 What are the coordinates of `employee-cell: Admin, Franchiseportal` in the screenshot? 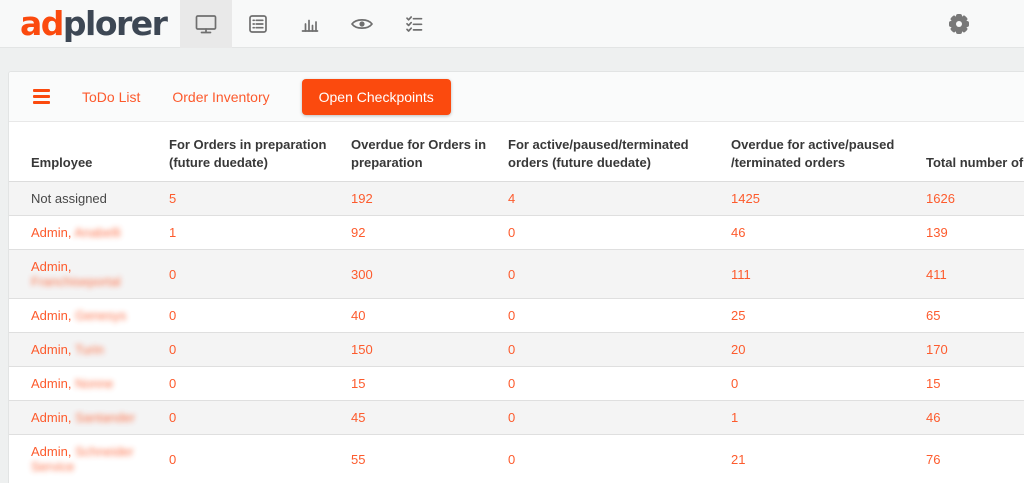 It's located at (89, 274).